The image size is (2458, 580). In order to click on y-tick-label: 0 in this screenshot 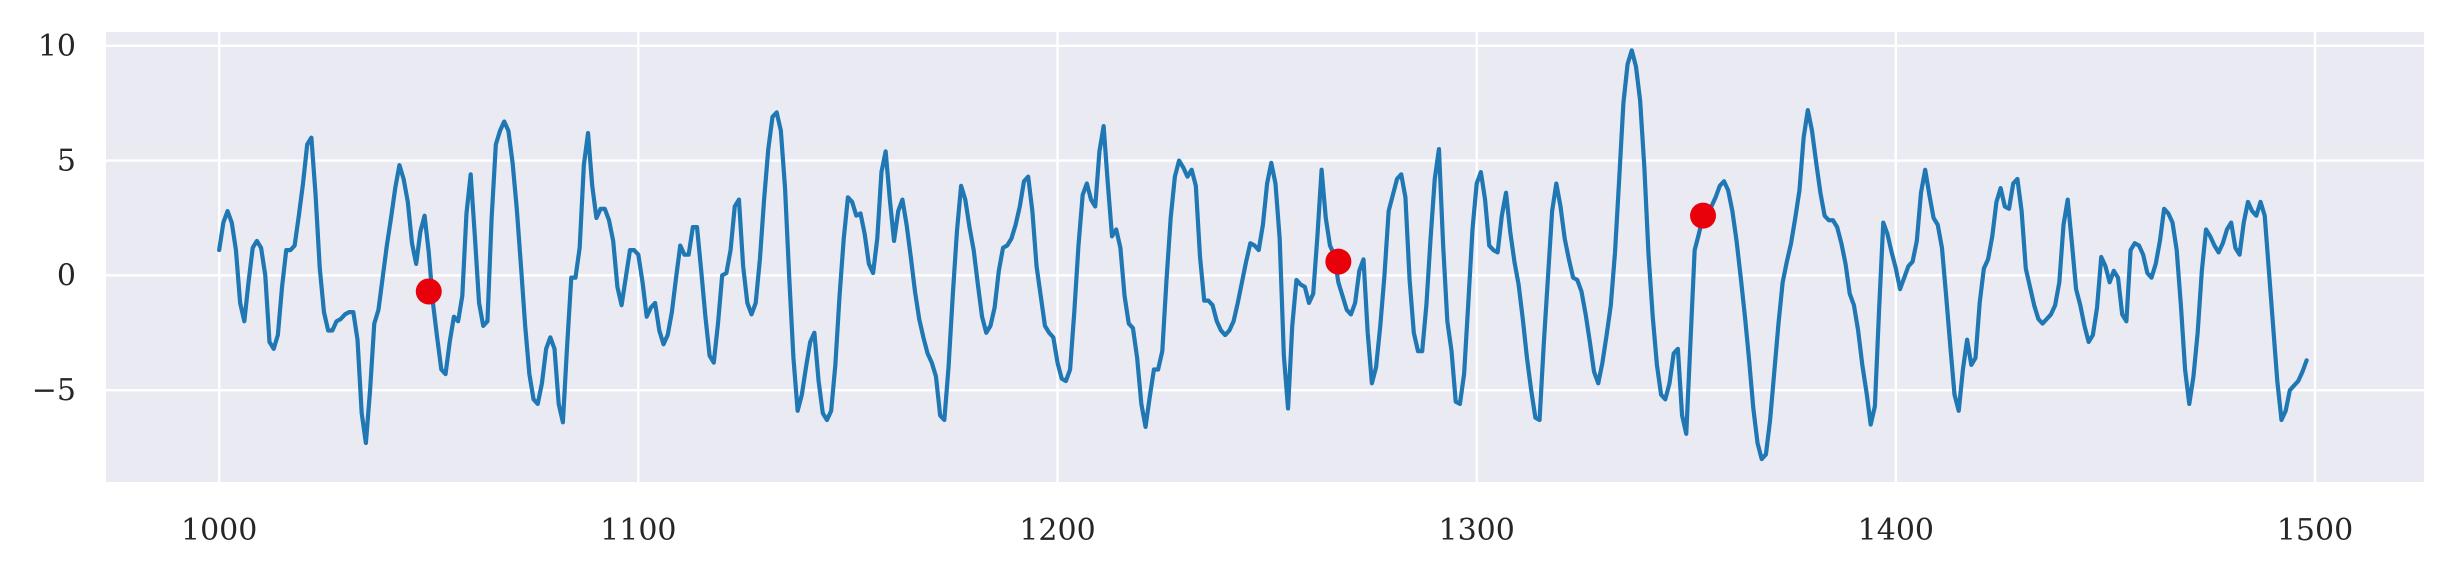, I will do `click(66, 275)`.